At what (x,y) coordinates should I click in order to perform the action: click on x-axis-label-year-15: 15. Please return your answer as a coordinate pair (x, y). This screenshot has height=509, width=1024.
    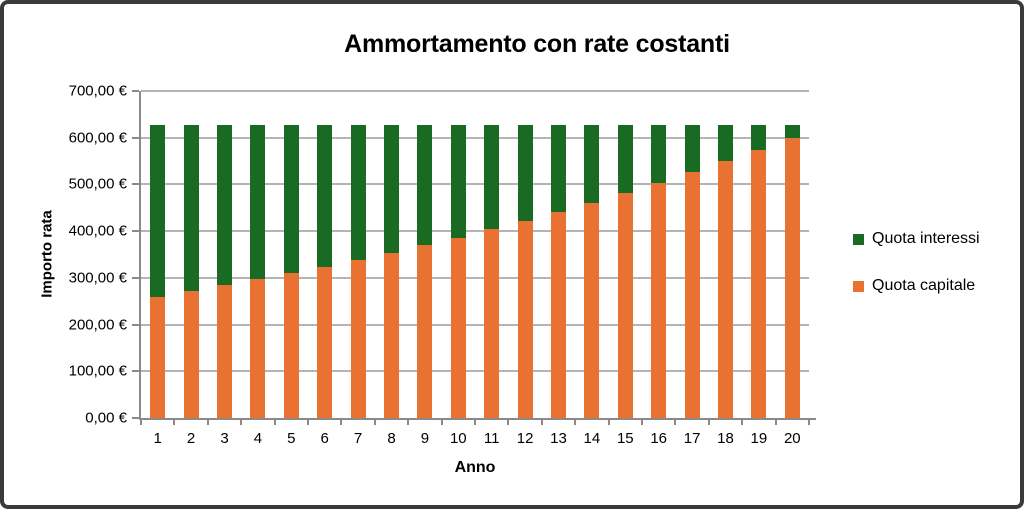
    Looking at the image, I should click on (625, 438).